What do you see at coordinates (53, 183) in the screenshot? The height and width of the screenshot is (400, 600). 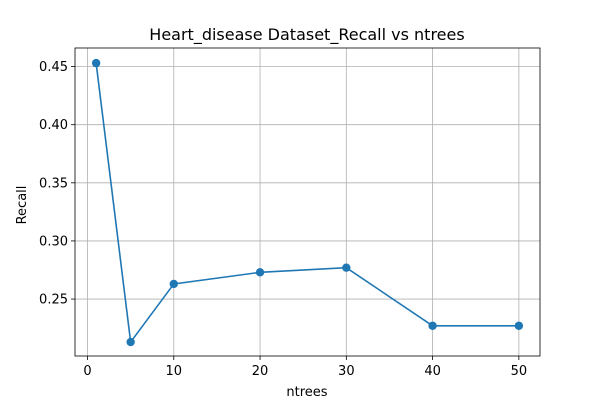 I see `y-tick-label: 0.35` at bounding box center [53, 183].